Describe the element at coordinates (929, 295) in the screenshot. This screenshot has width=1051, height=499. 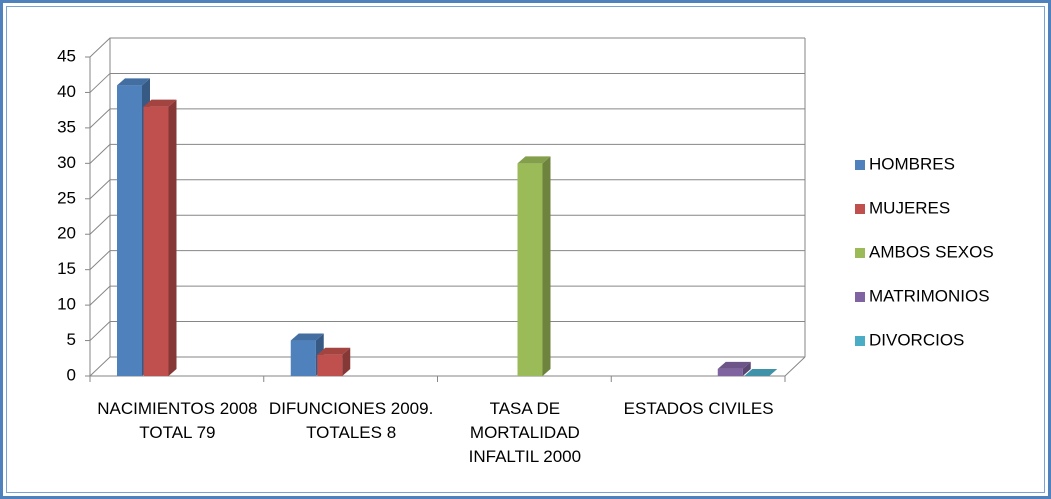
I see `legend-label: MATRIMONIOS` at that location.